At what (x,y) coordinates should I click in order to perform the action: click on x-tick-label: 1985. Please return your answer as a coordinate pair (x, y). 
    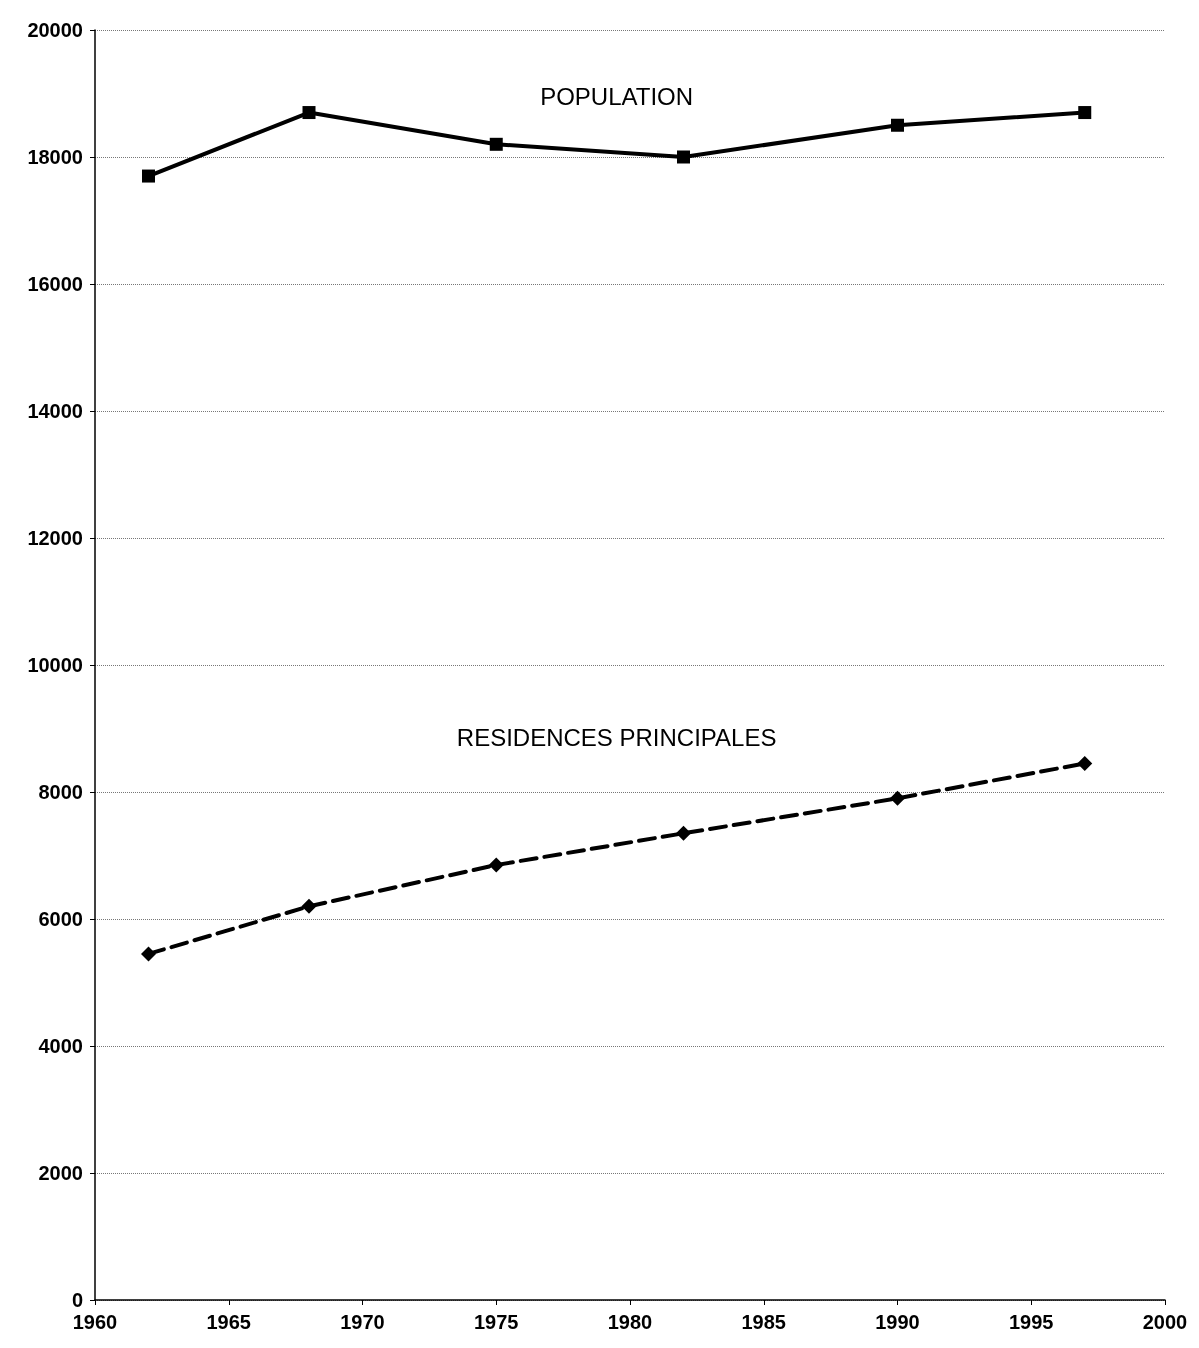
    Looking at the image, I should click on (763, 1322).